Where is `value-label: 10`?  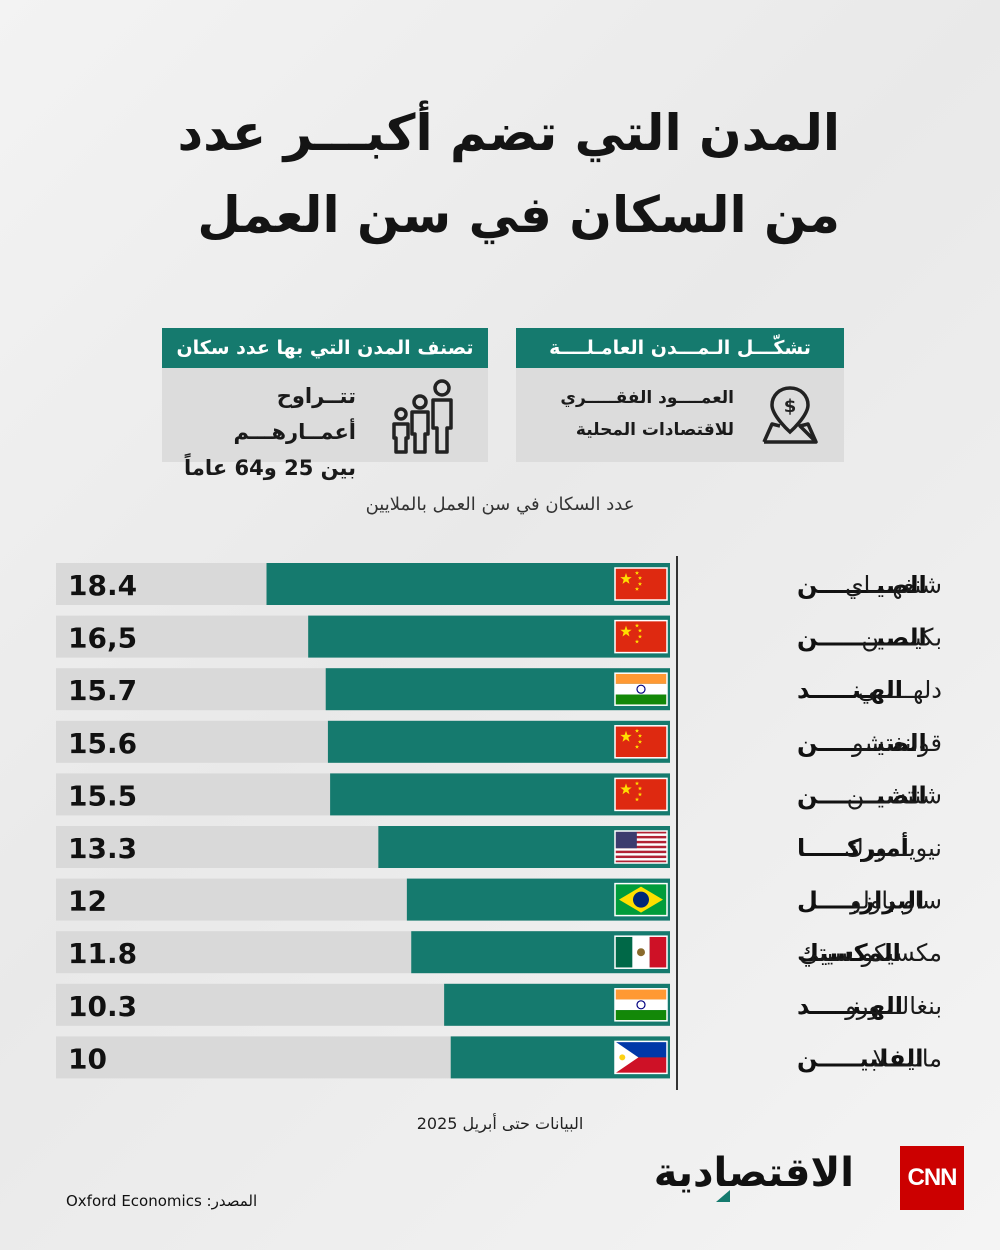
value-label: 10 is located at coordinates (87, 1058).